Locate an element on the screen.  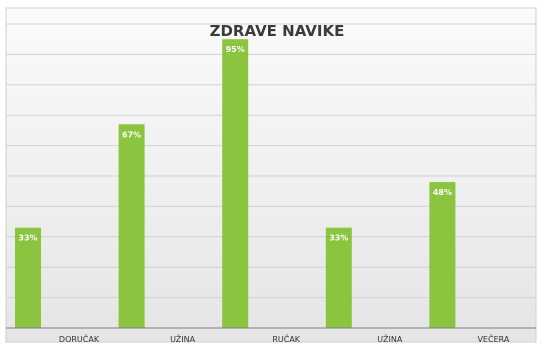
bar-data-label: 48% is located at coordinates (442, 192).